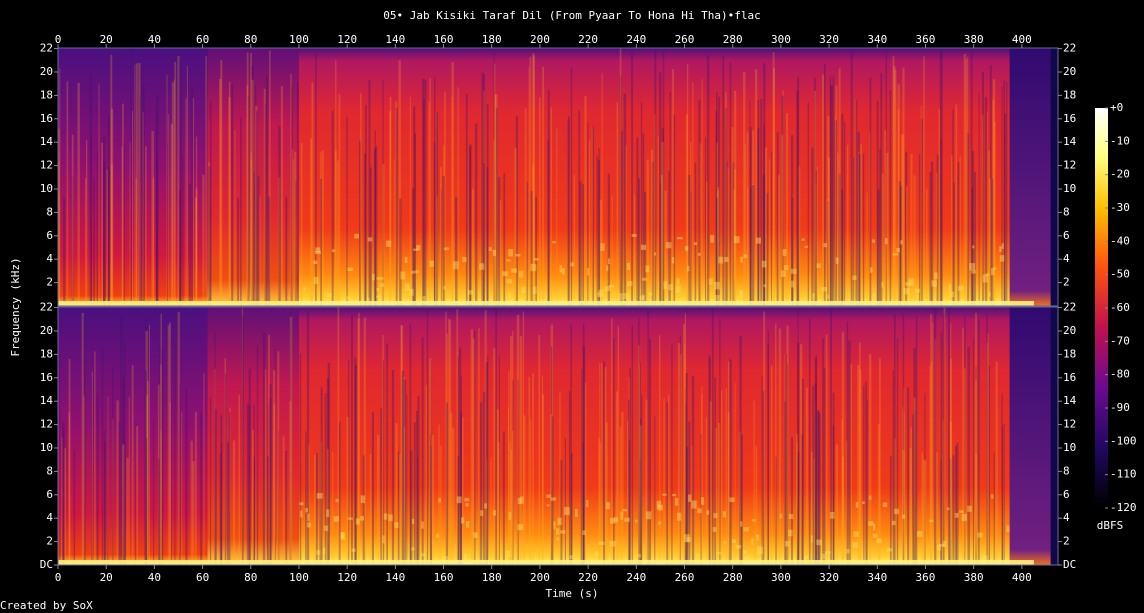  Describe the element at coordinates (250, 39) in the screenshot. I see `x-tick-label: 80` at that location.